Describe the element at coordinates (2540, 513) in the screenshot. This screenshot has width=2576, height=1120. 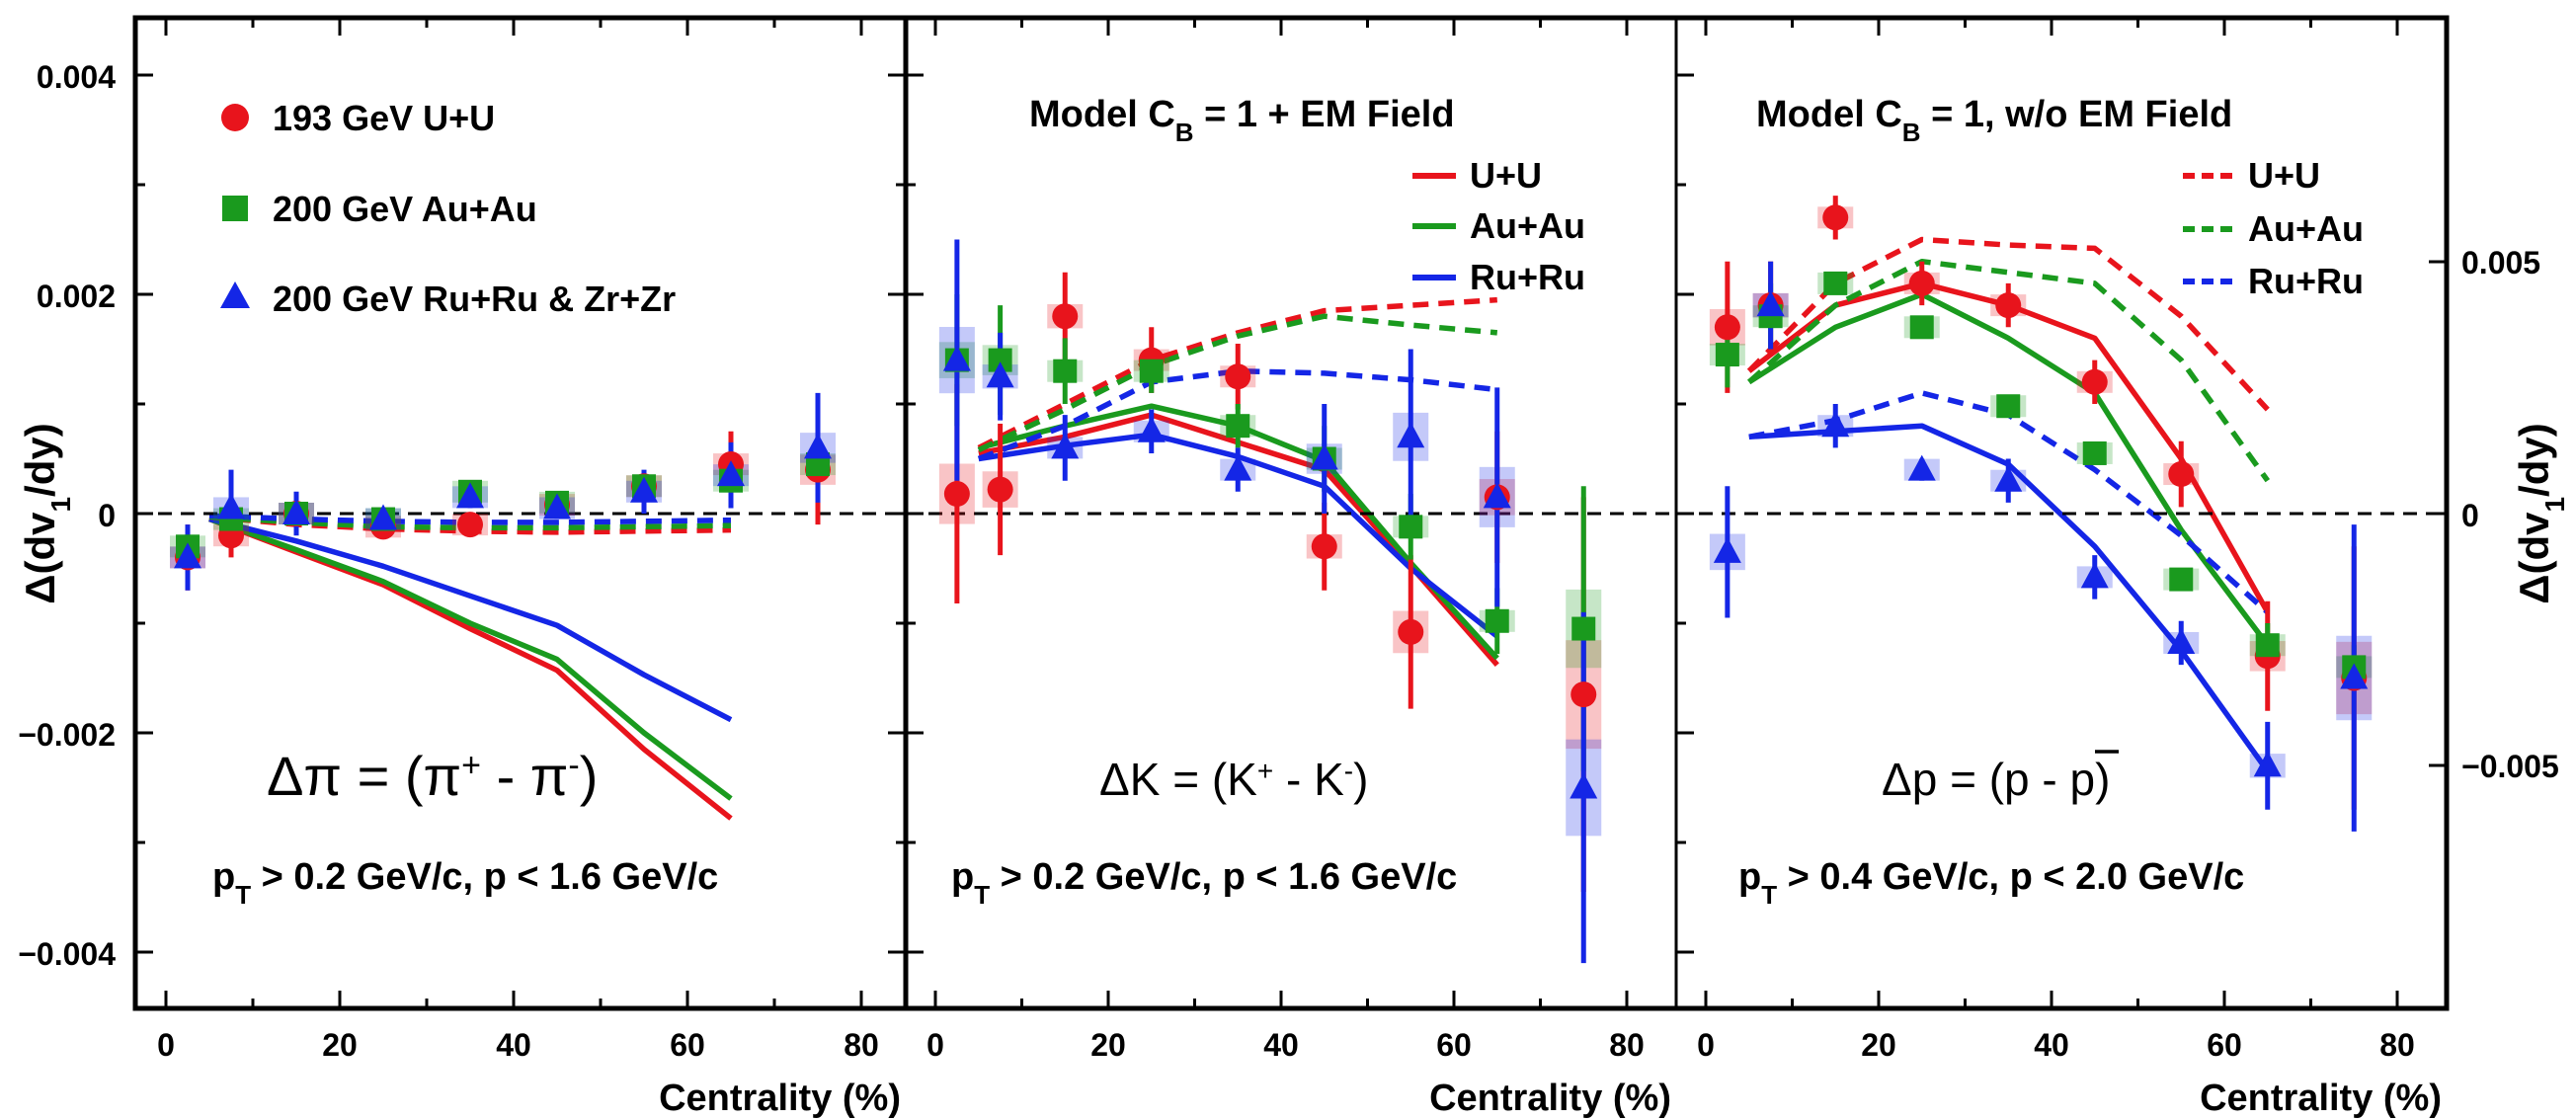
I see `y-axis-title-right: Δ(dv1/dy)` at that location.